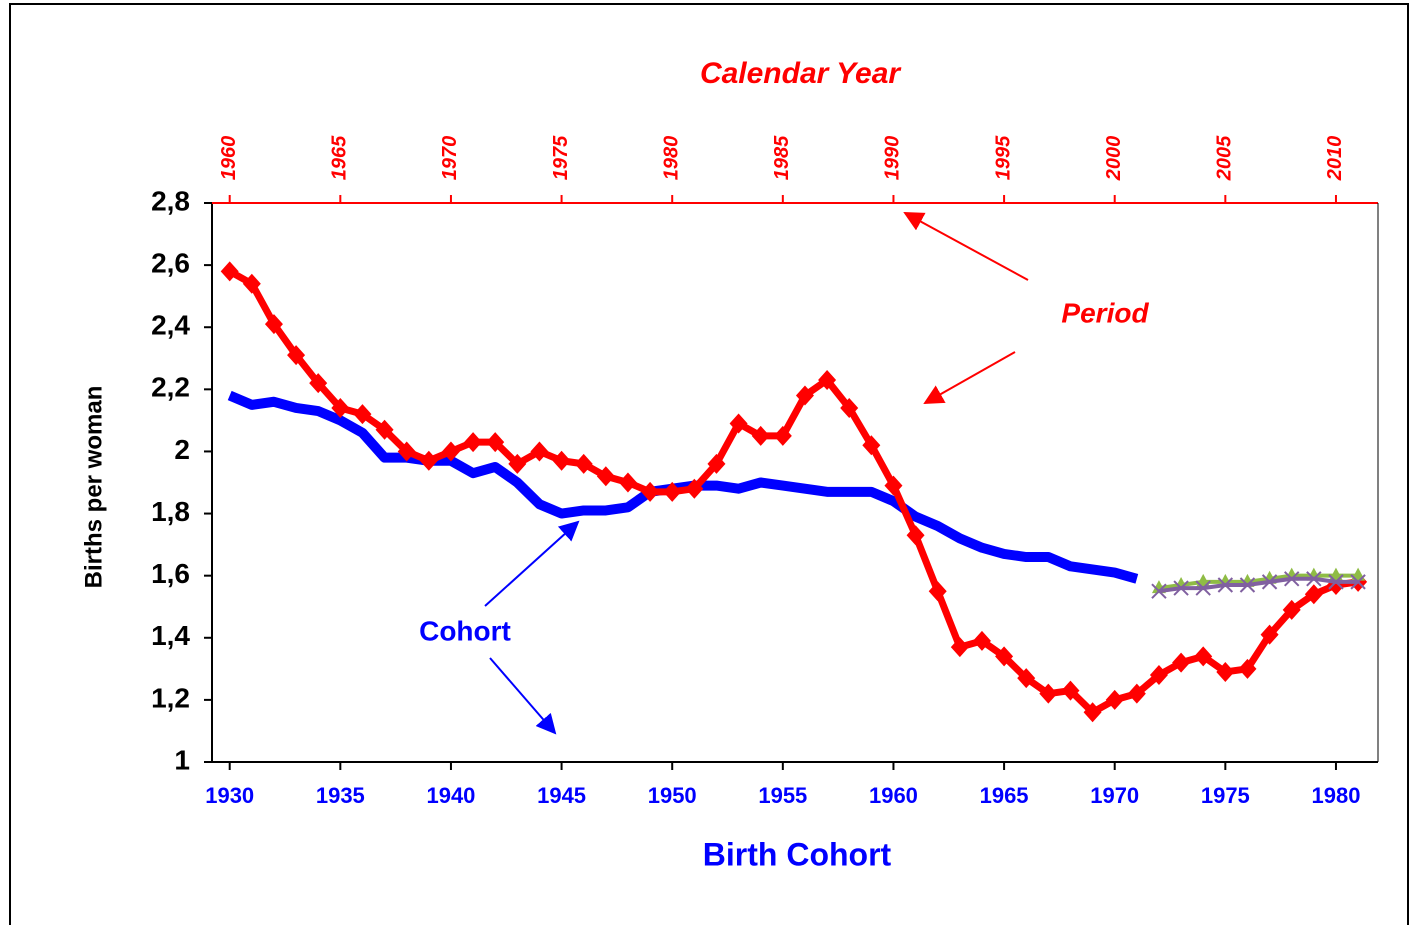 The image size is (1410, 925). Describe the element at coordinates (1335, 795) in the screenshot. I see `x-tick-label: 1980` at that location.